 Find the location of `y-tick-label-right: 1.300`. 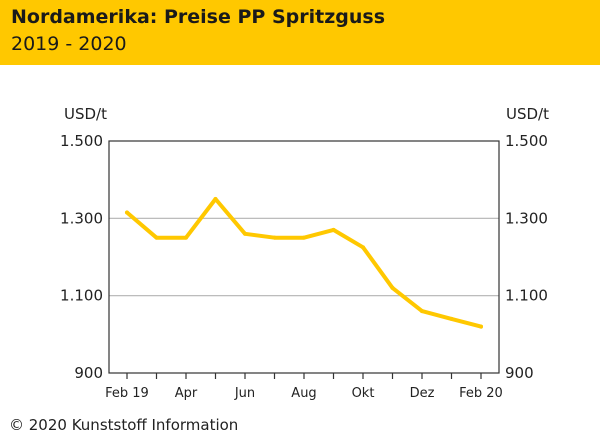

y-tick-label-right: 1.300 is located at coordinates (526, 218).